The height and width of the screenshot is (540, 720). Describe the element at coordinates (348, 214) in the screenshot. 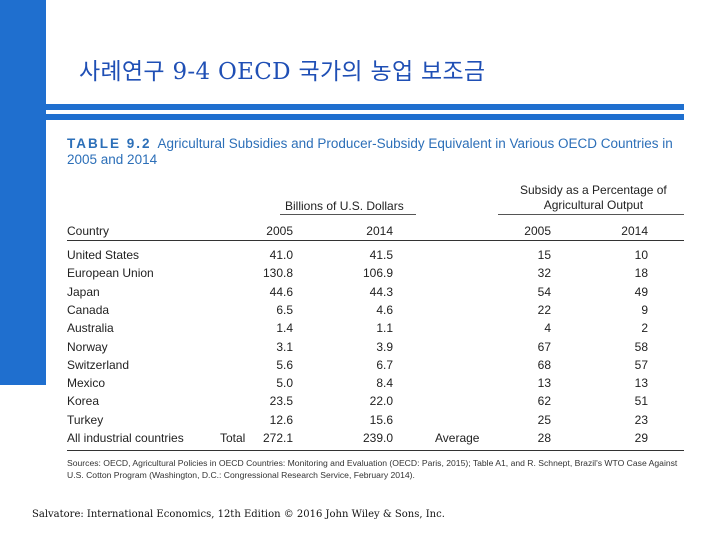

I see `group-rule-dollars` at that location.